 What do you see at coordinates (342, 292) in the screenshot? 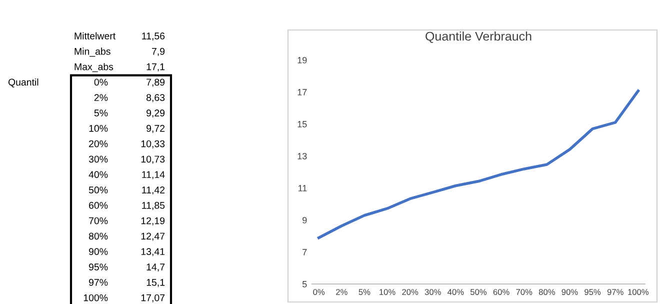
I see `x-tick-label: 2%` at bounding box center [342, 292].